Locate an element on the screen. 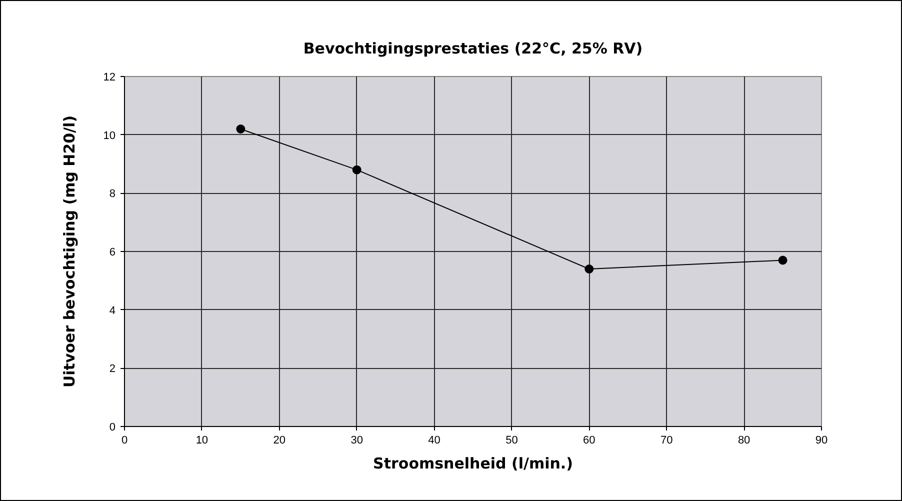  x-tick-label: 80 is located at coordinates (744, 440).